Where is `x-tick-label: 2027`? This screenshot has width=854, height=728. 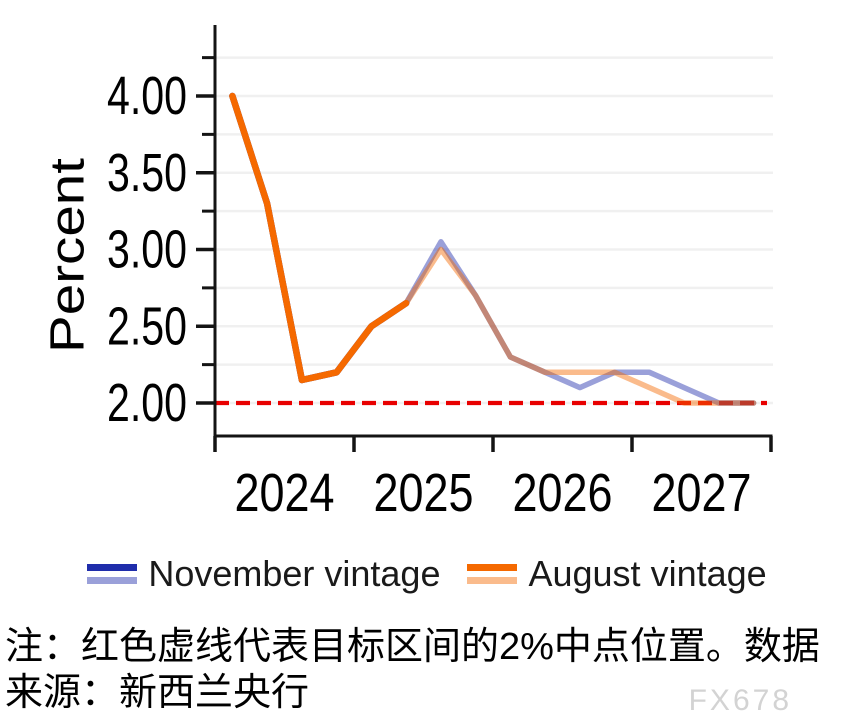 x-tick-label: 2027 is located at coordinates (702, 493).